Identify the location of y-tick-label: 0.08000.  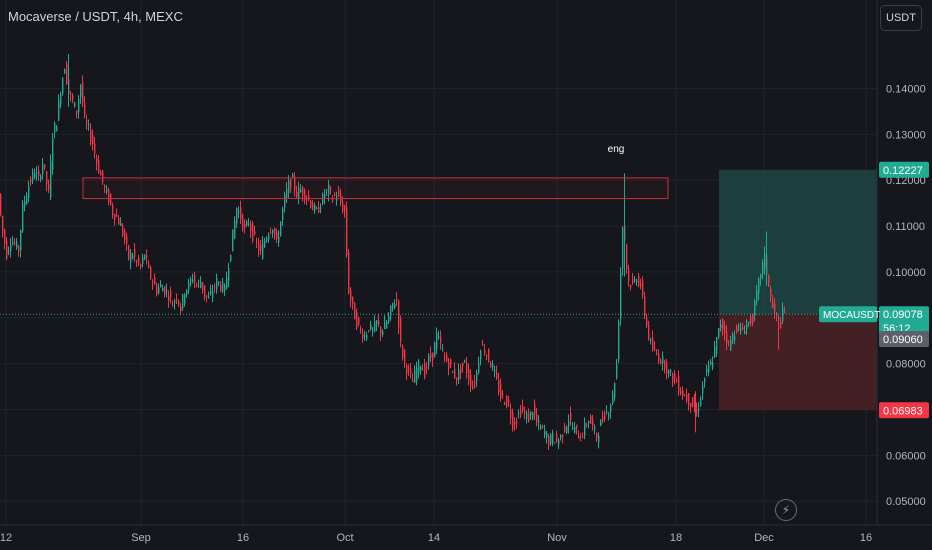
(906, 365).